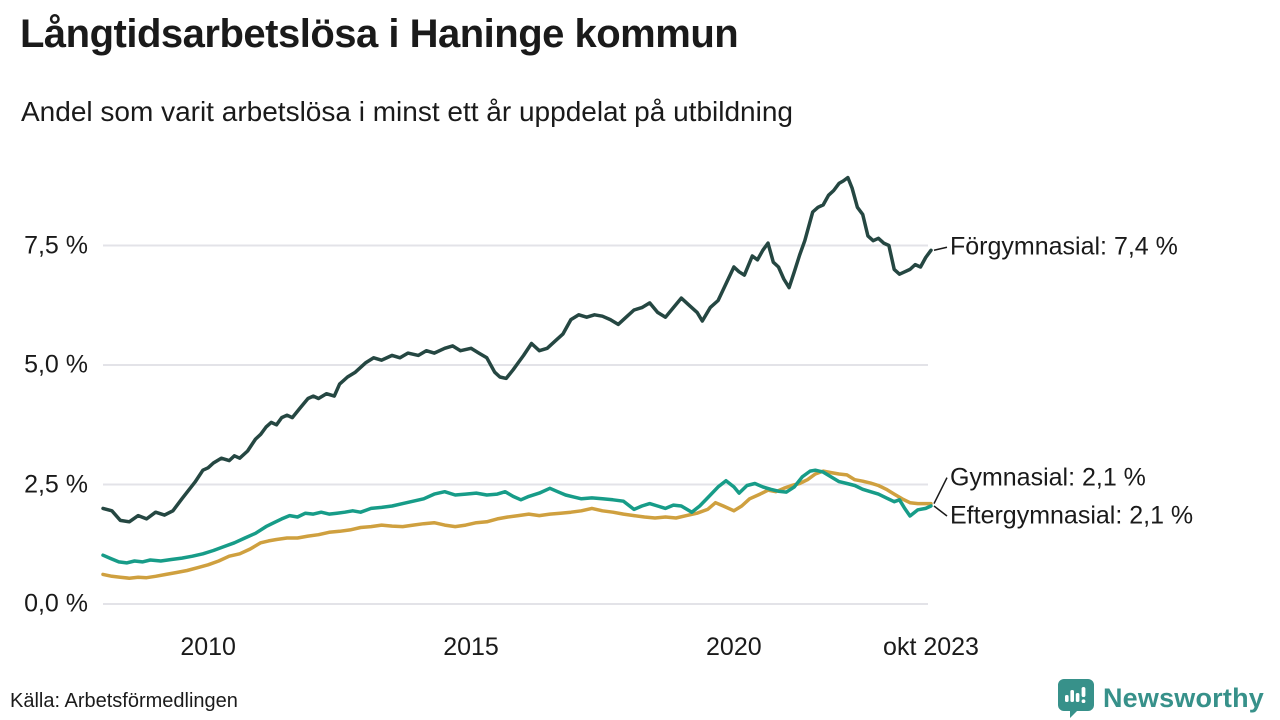 The width and height of the screenshot is (1280, 720). What do you see at coordinates (1072, 515) in the screenshot?
I see `series-end-label-eftergymnasial: Eftergymnasial: 2,1 %` at bounding box center [1072, 515].